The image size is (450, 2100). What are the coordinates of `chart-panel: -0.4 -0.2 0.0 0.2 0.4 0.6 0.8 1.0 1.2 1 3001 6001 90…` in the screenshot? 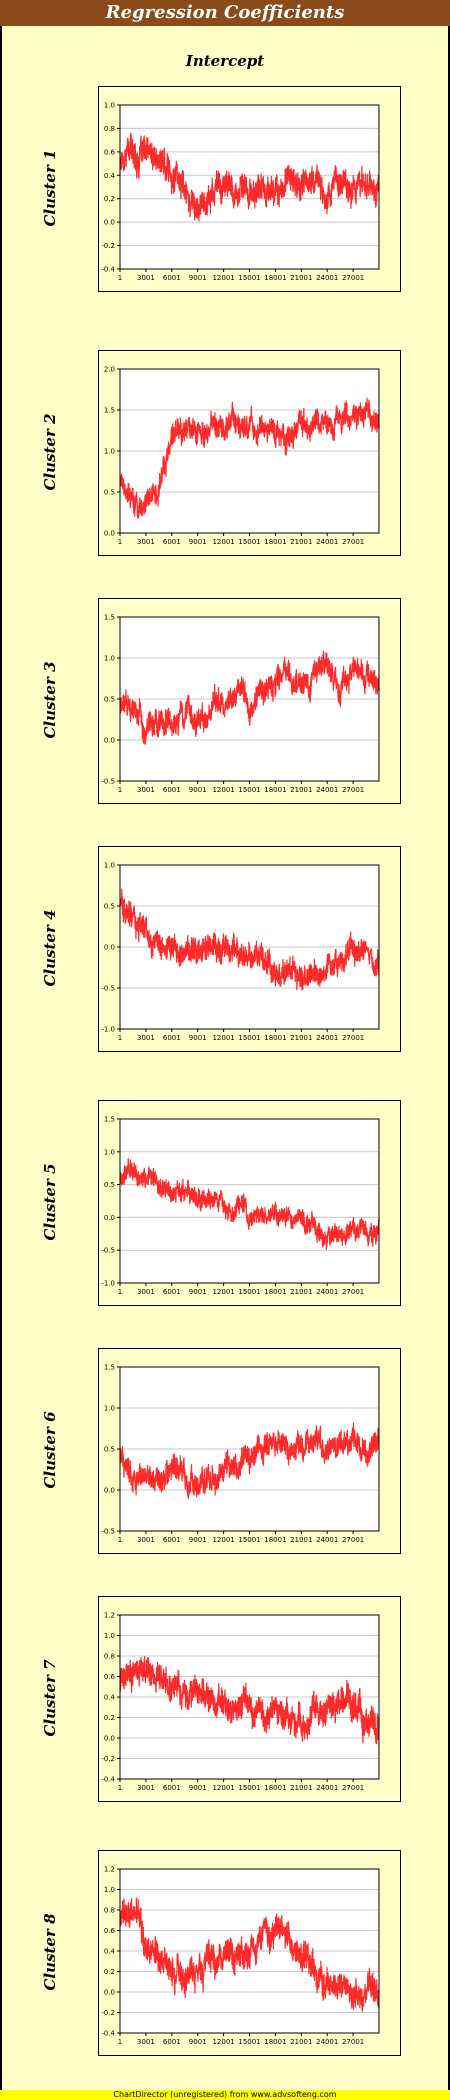 It's located at (249, 1953).